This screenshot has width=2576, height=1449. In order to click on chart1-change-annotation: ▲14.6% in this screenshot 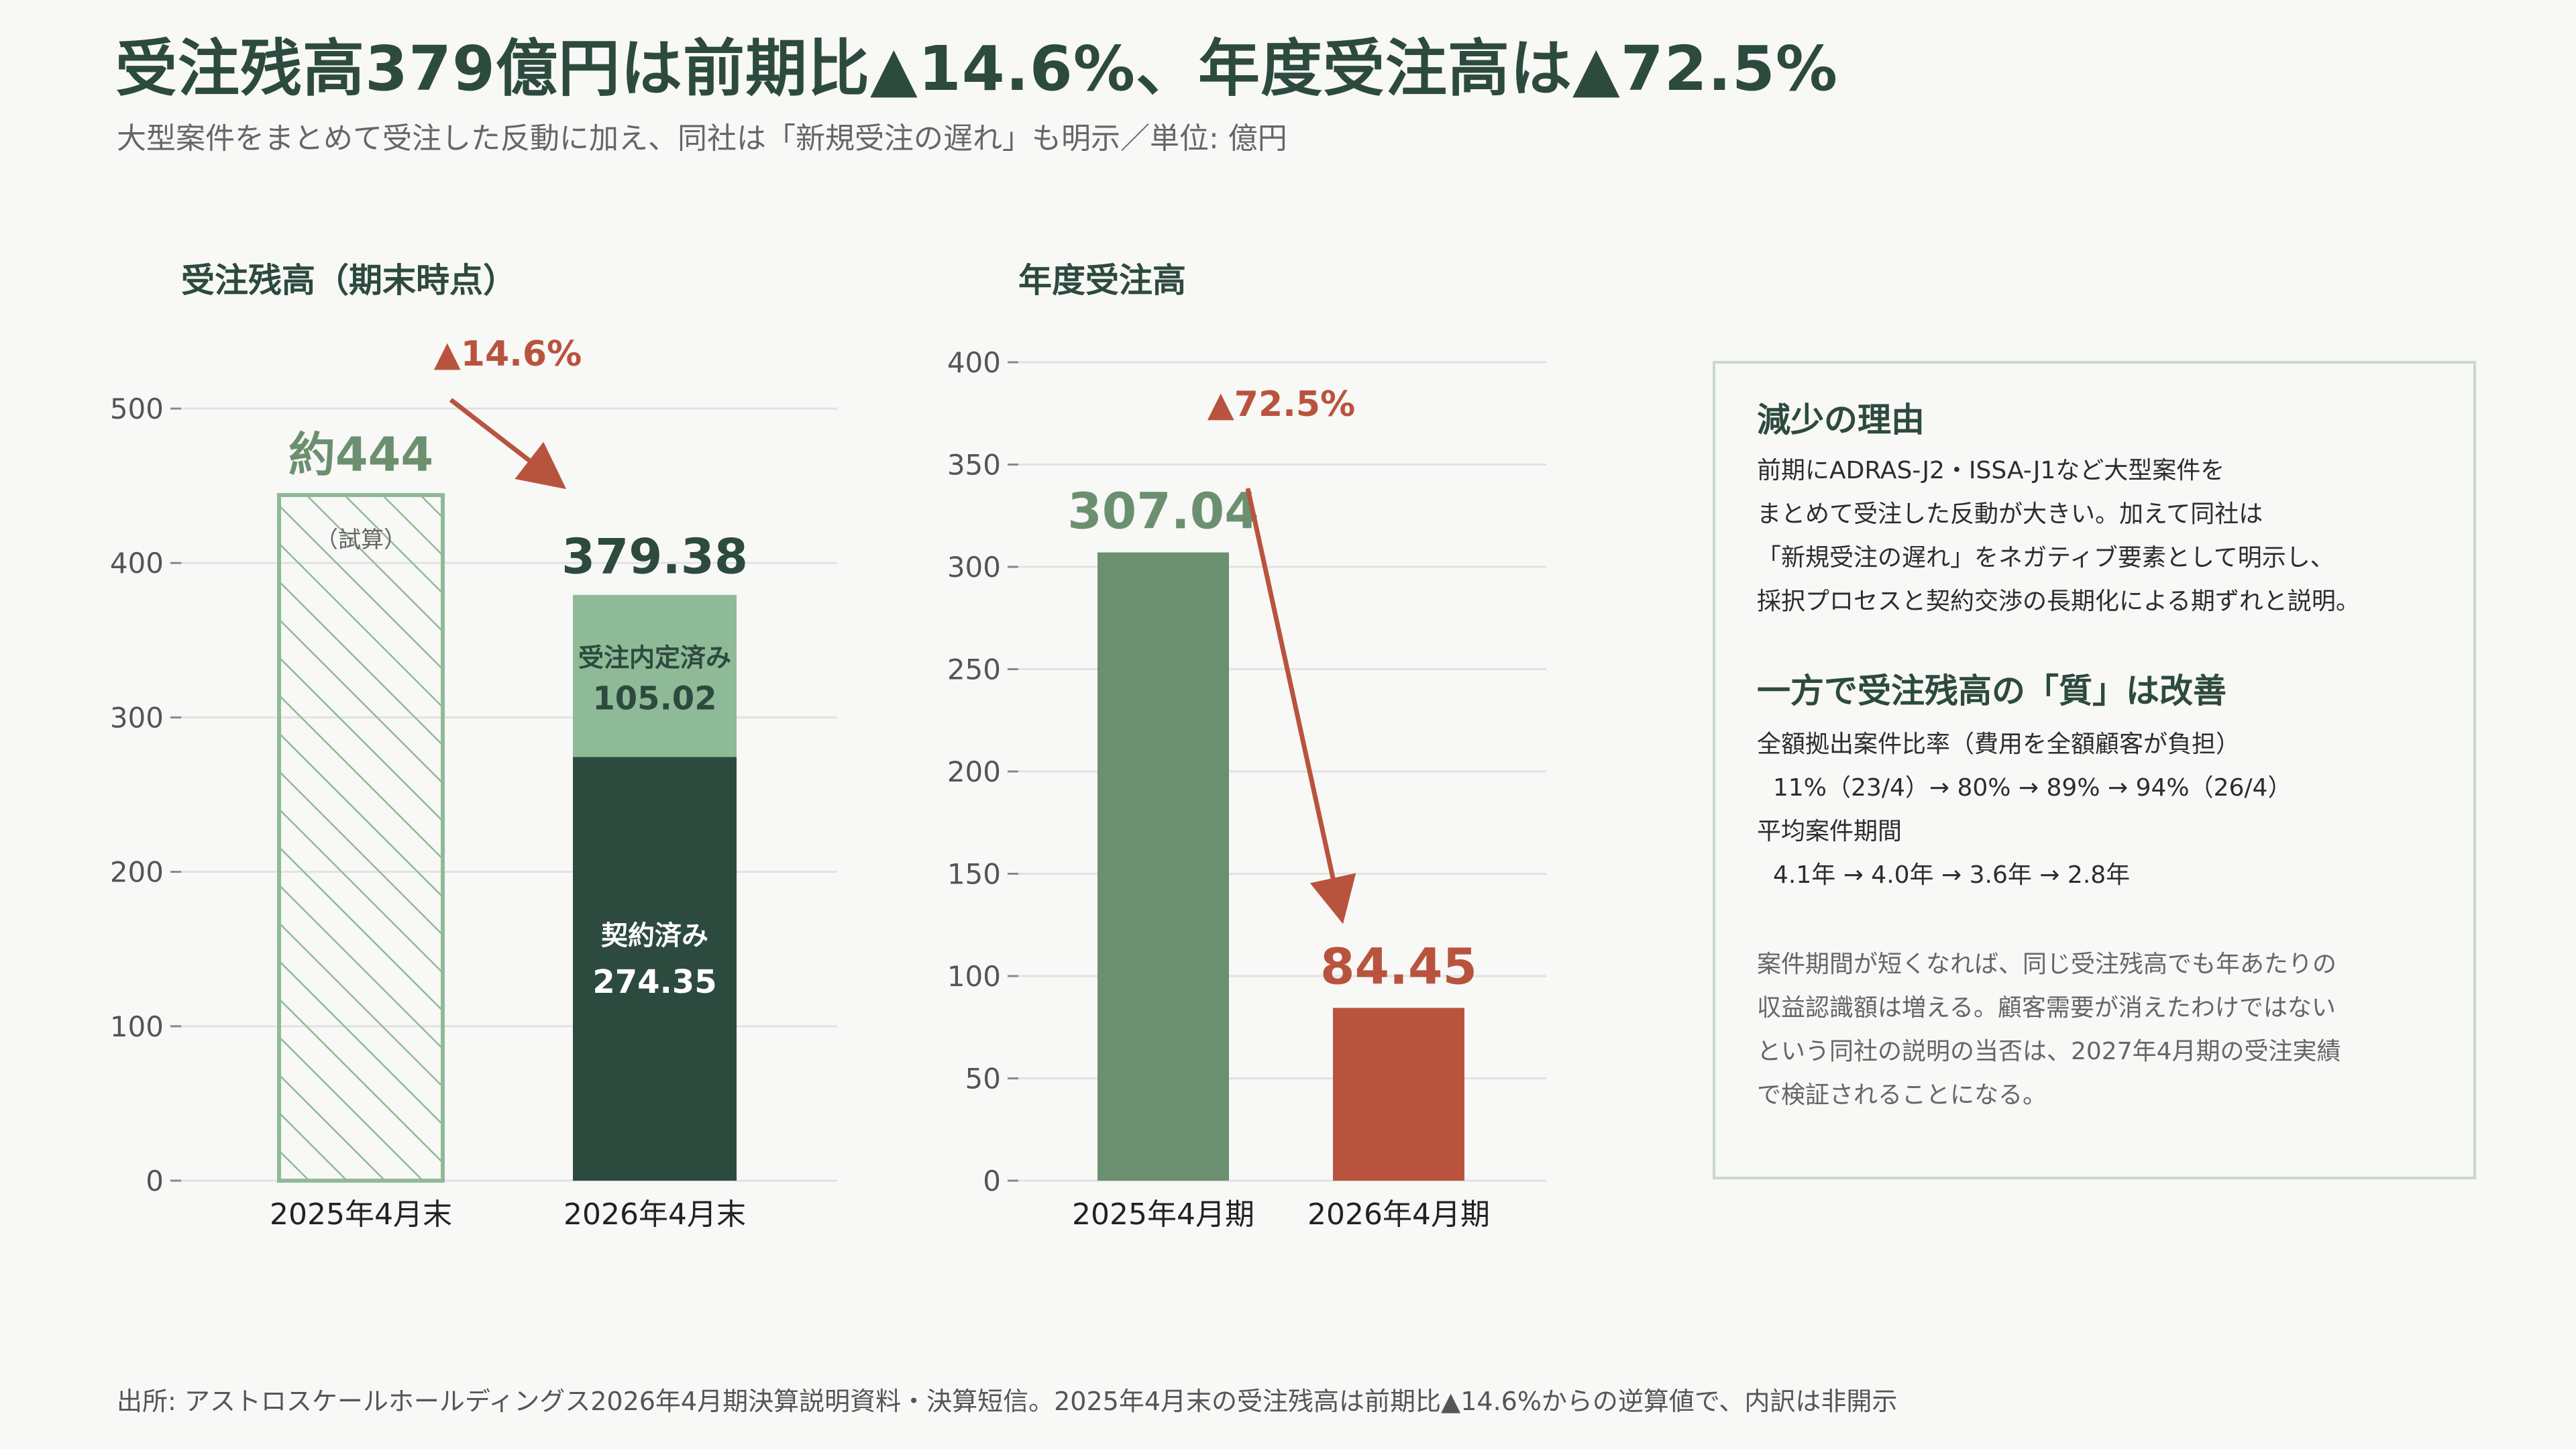, I will do `click(508, 354)`.